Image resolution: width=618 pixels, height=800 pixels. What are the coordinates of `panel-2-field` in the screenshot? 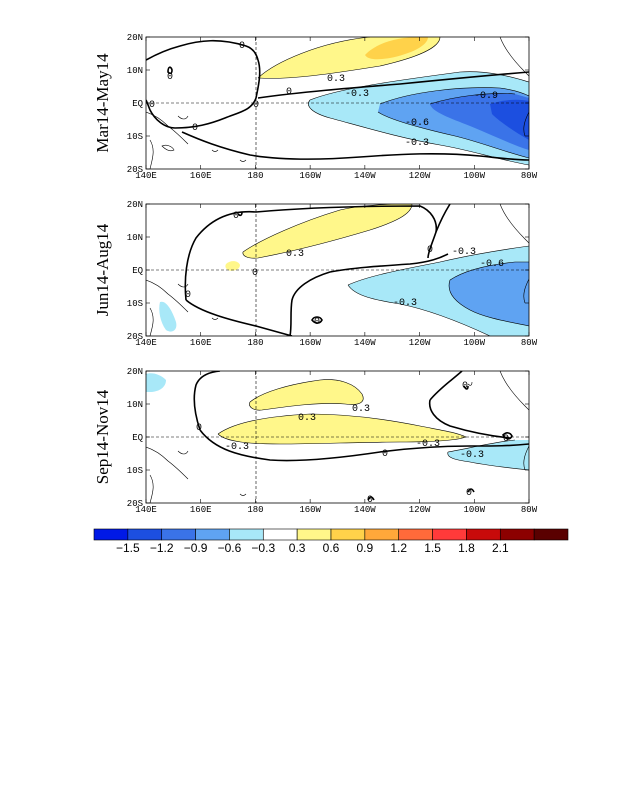 It's located at (337, 270).